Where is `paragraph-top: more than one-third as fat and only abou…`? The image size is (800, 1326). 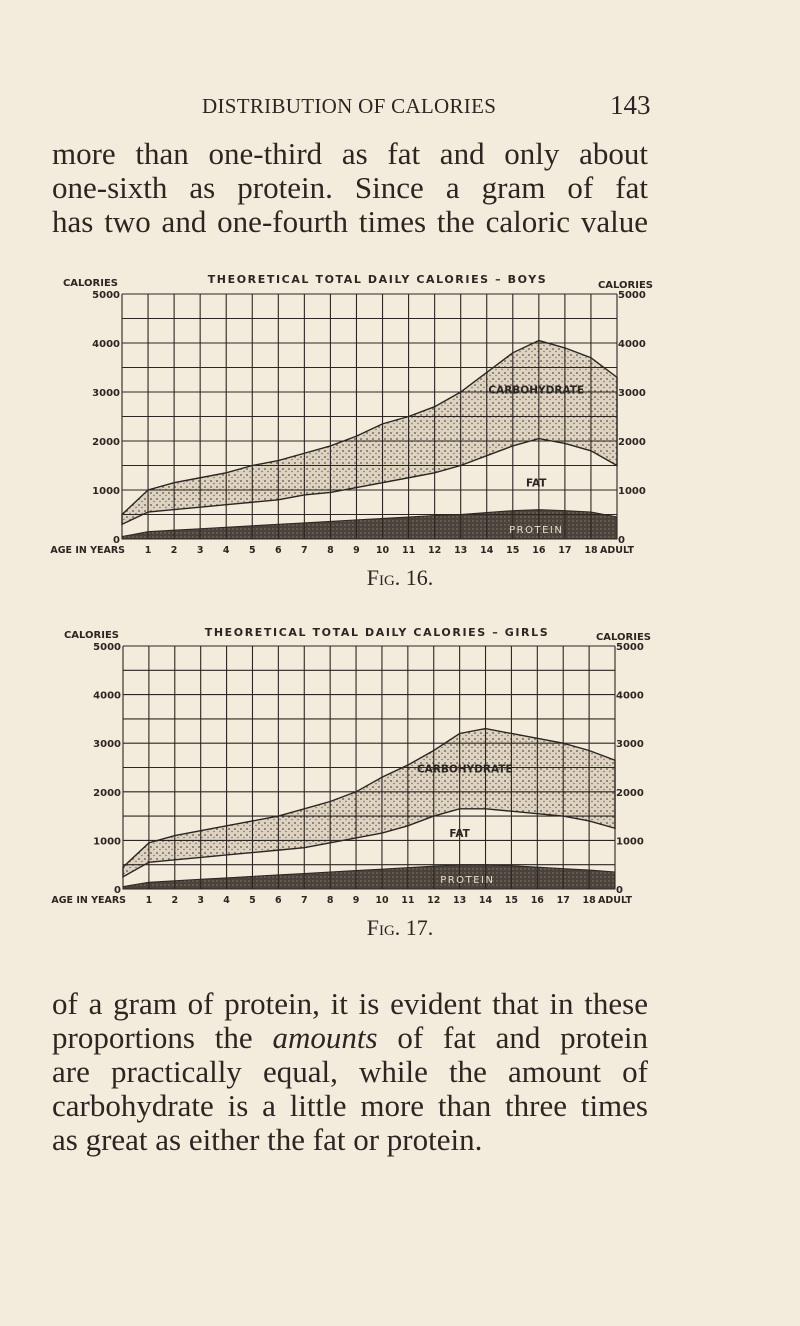
paragraph-top: more than one-third as fat and only abou… is located at coordinates (350, 188).